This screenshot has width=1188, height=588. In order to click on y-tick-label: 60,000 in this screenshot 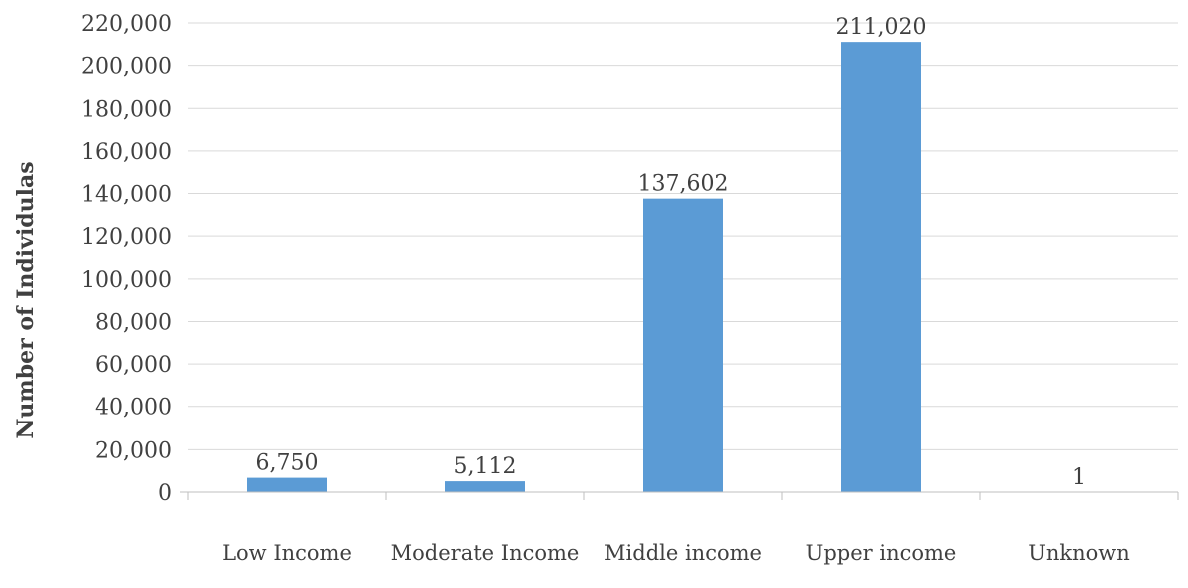, I will do `click(133, 365)`.